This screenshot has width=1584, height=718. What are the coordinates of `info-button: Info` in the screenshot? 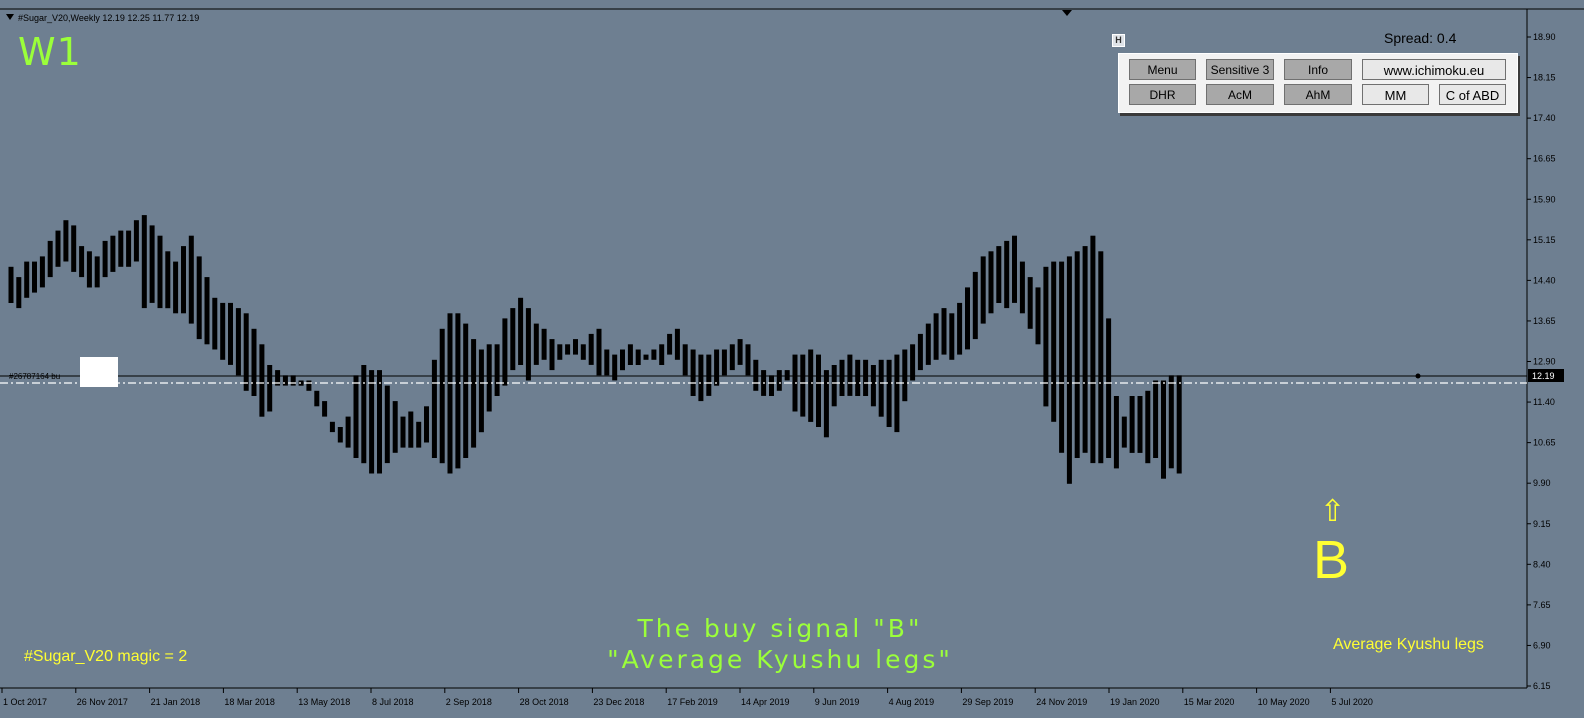 It's located at (1318, 69).